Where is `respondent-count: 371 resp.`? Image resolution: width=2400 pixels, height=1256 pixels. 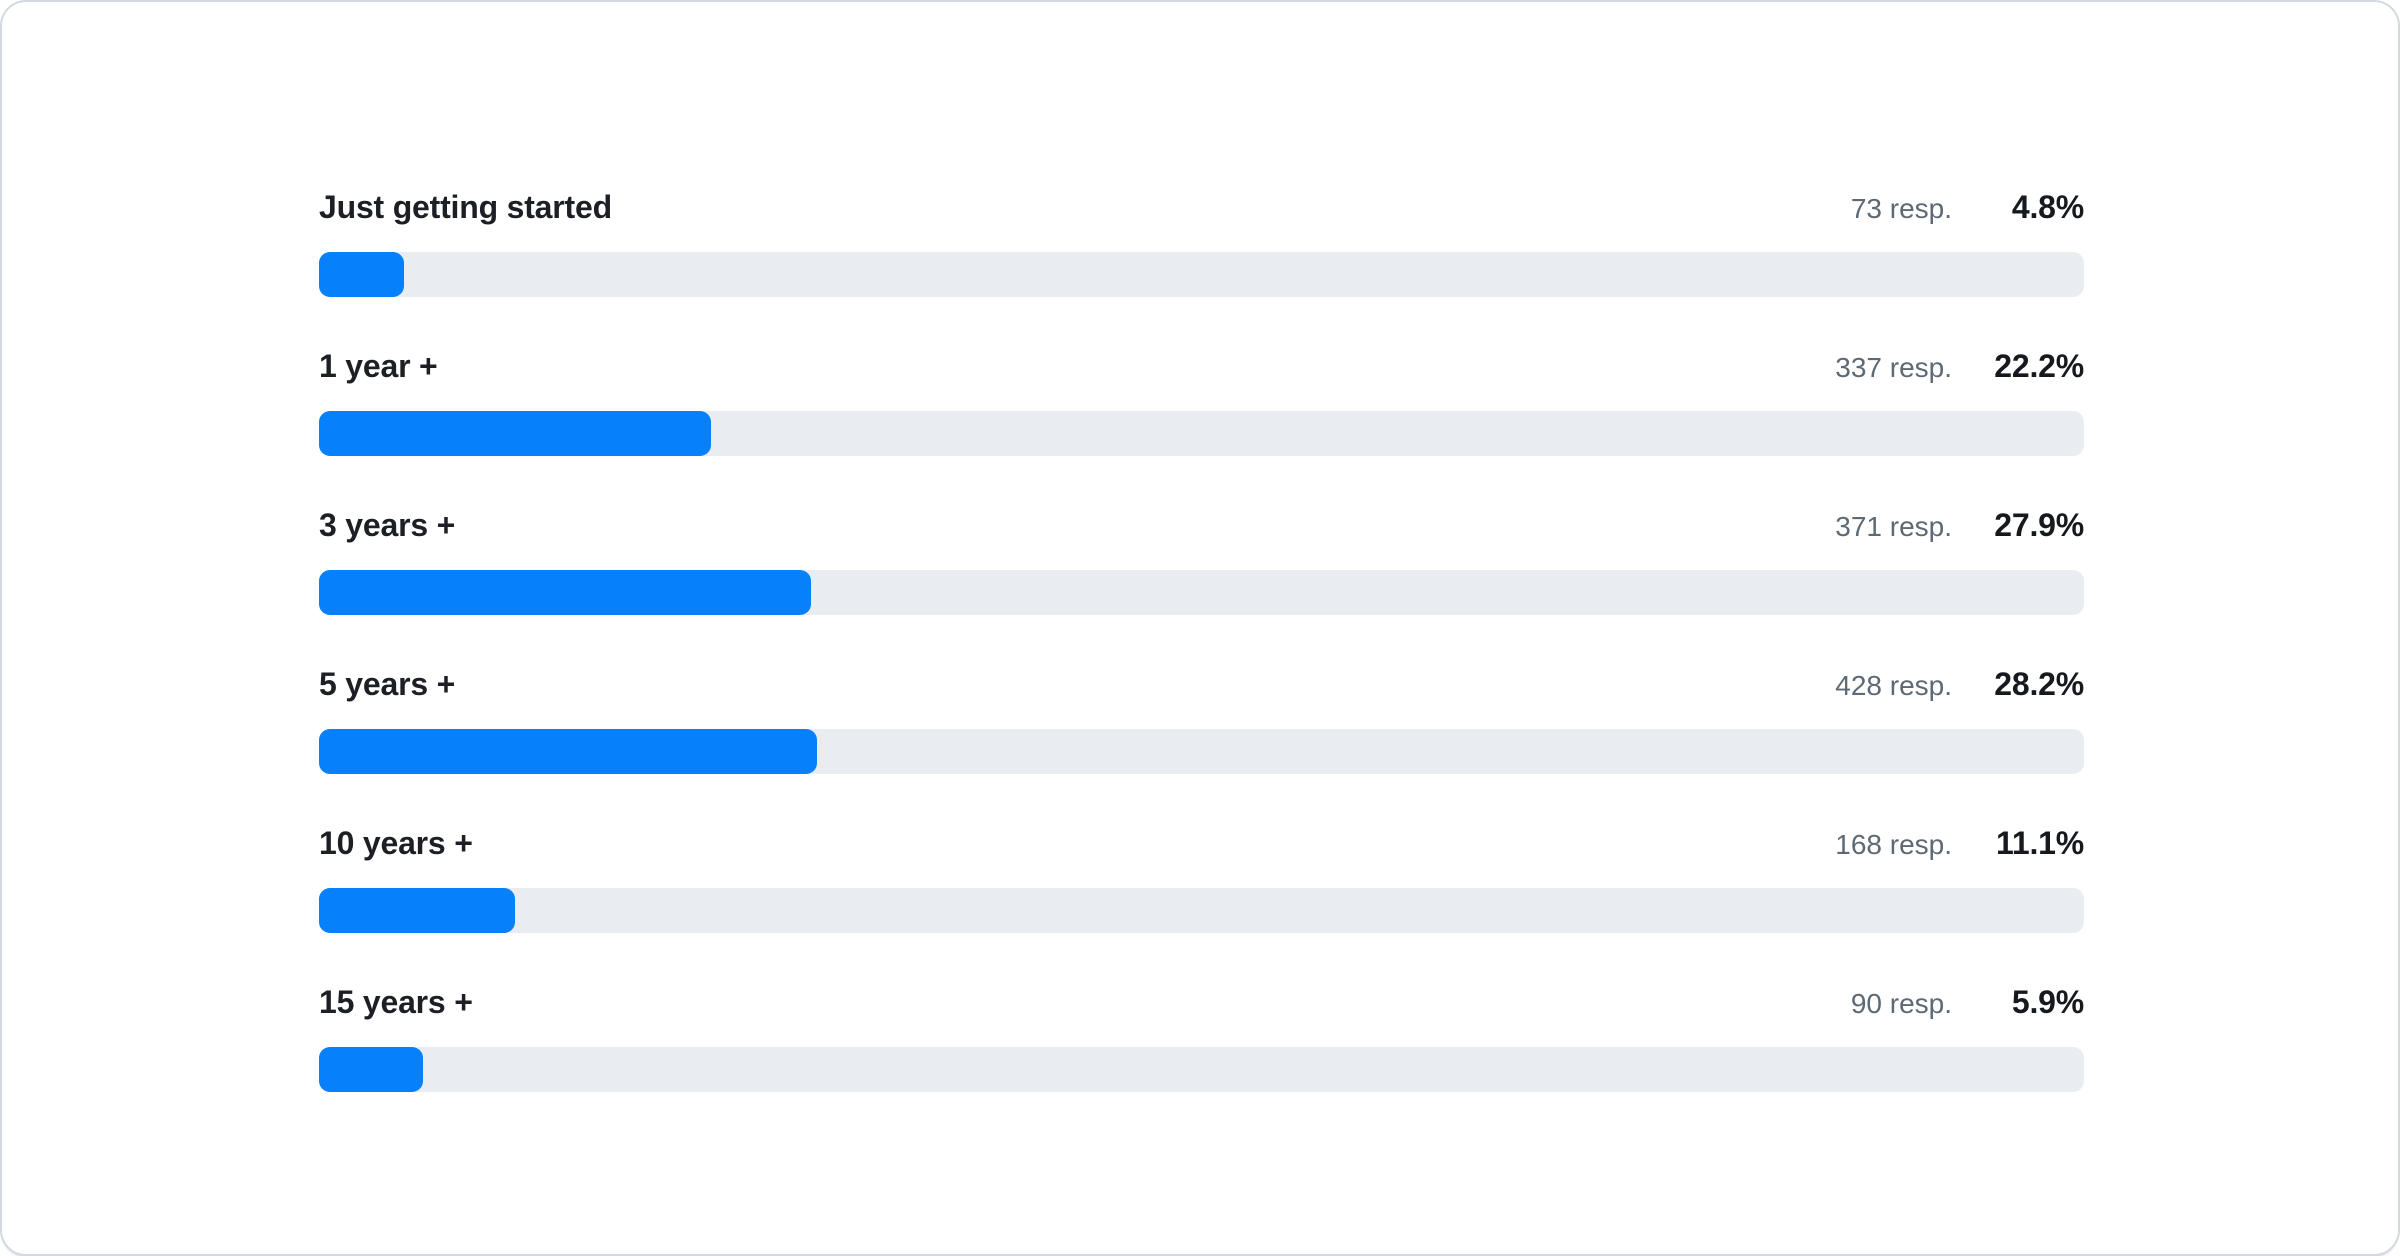
respondent-count: 371 resp. is located at coordinates (1893, 526).